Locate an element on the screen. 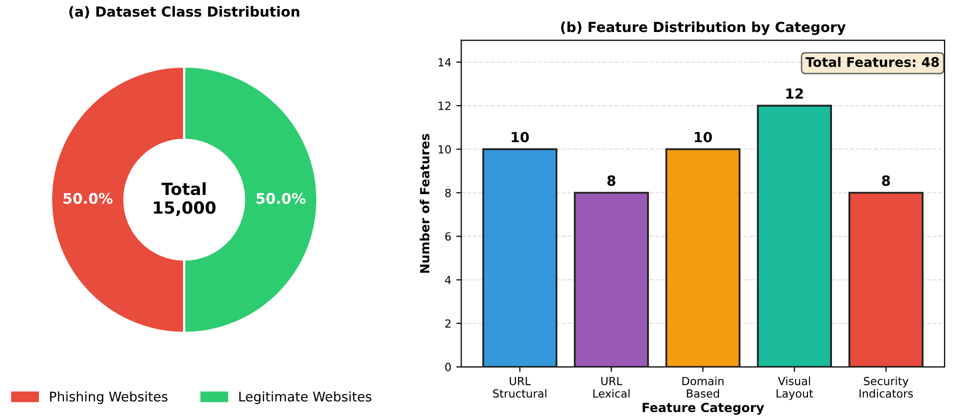  y-tick-label: 0 is located at coordinates (448, 367).